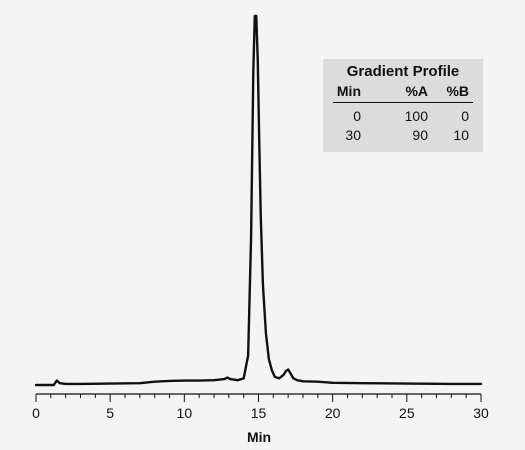  Describe the element at coordinates (461, 135) in the screenshot. I see `cell-percent-b: 10` at that location.